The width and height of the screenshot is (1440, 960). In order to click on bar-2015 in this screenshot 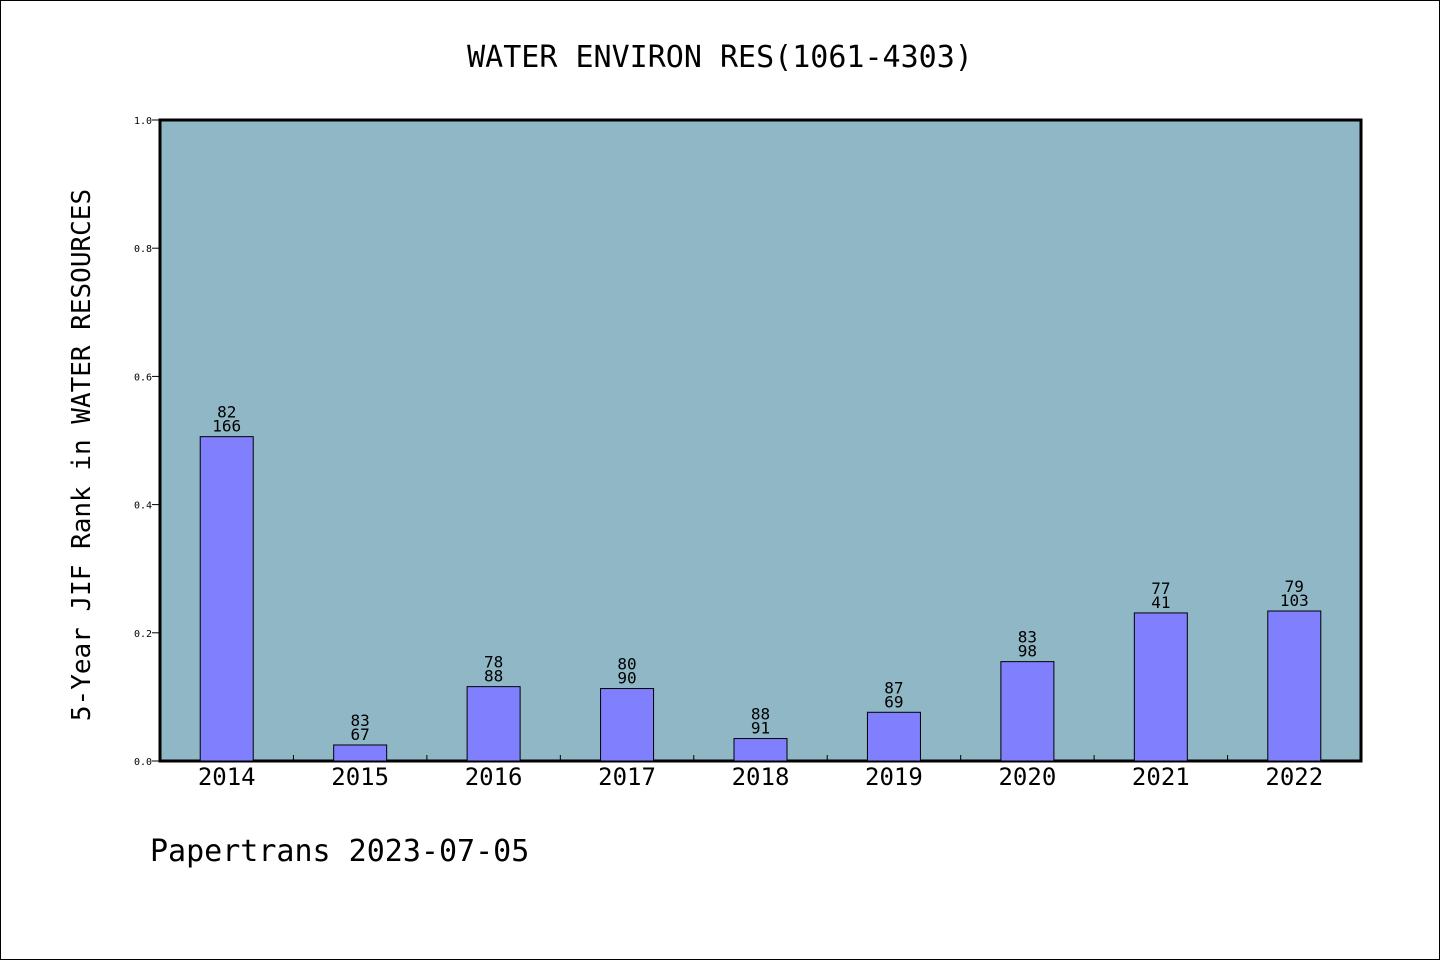, I will do `click(360, 753)`.